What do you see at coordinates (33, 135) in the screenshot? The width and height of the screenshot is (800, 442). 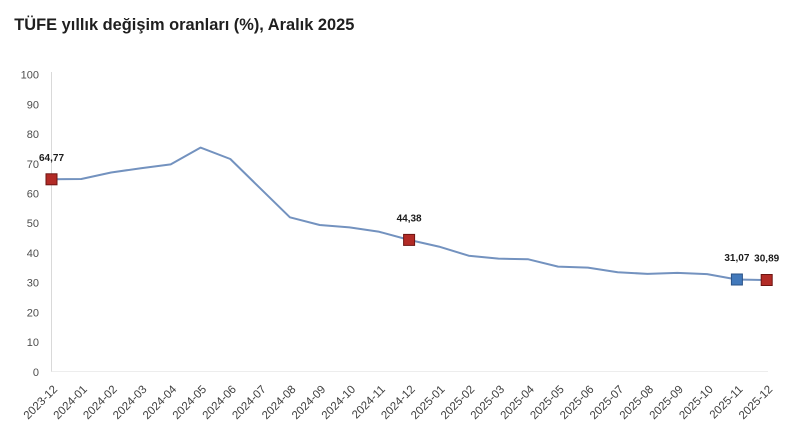 I see `svg-text: 80` at bounding box center [33, 135].